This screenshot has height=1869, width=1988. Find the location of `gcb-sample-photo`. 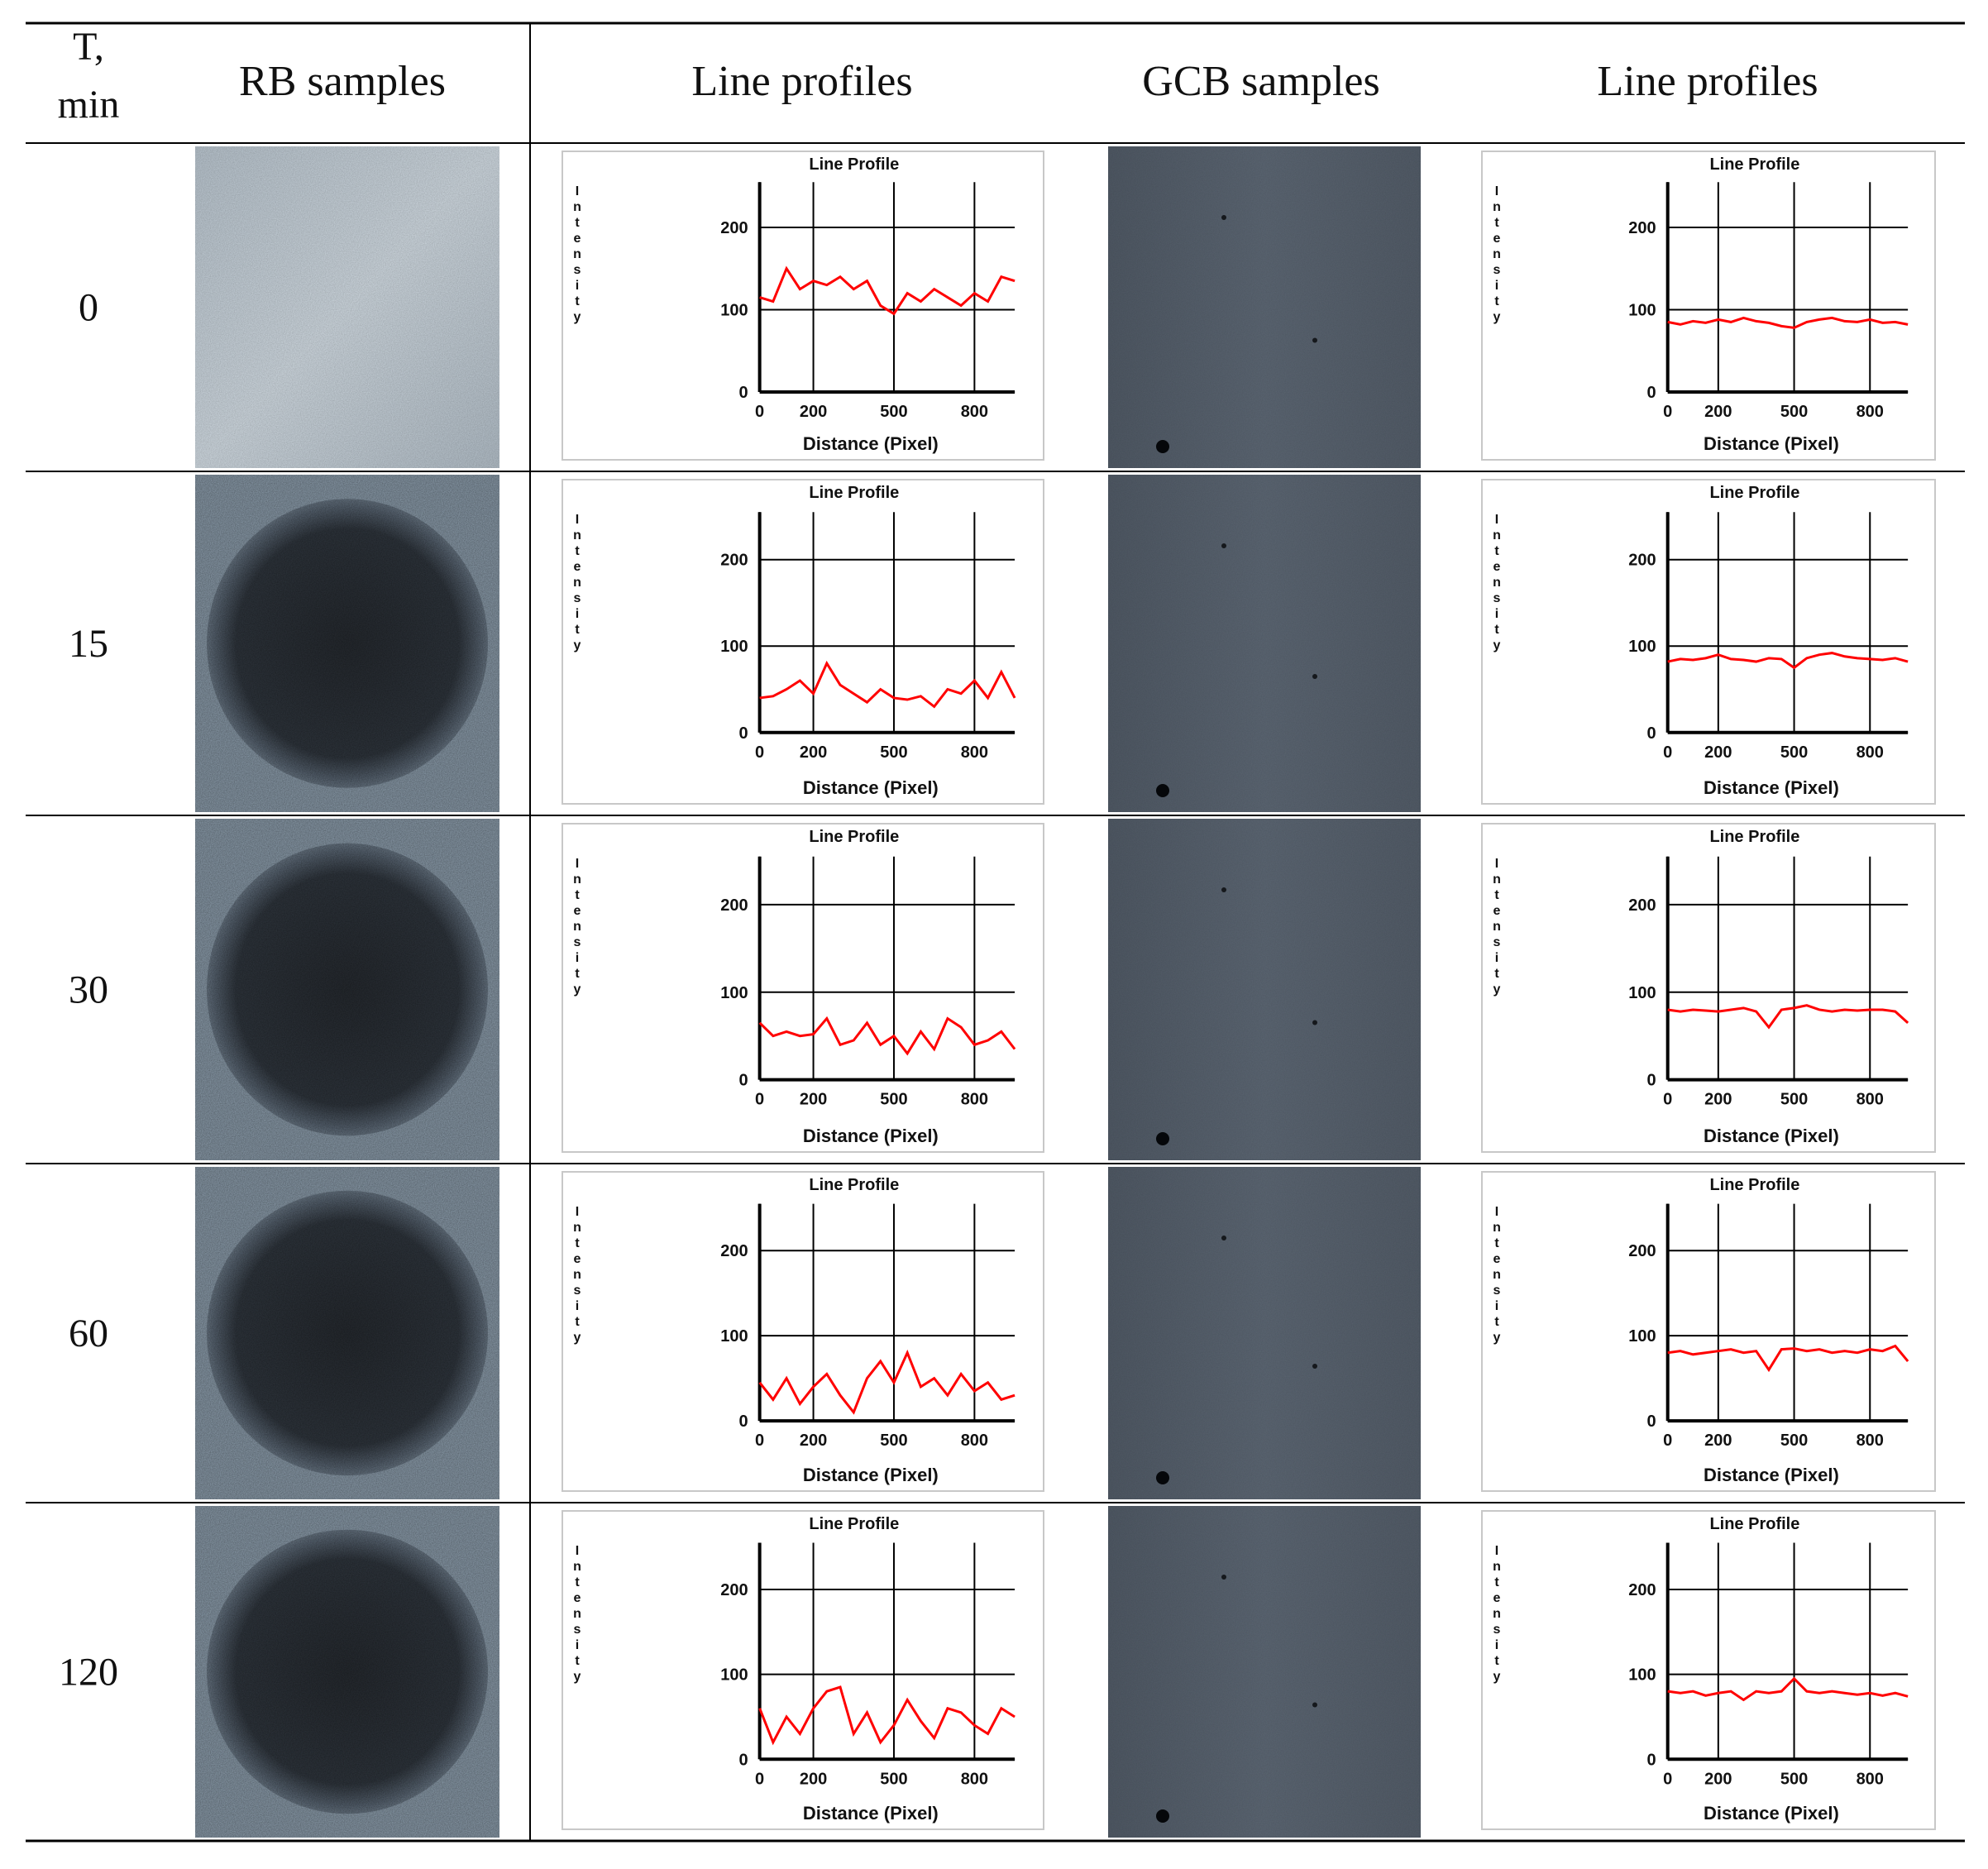

gcb-sample-photo is located at coordinates (1265, 1333).